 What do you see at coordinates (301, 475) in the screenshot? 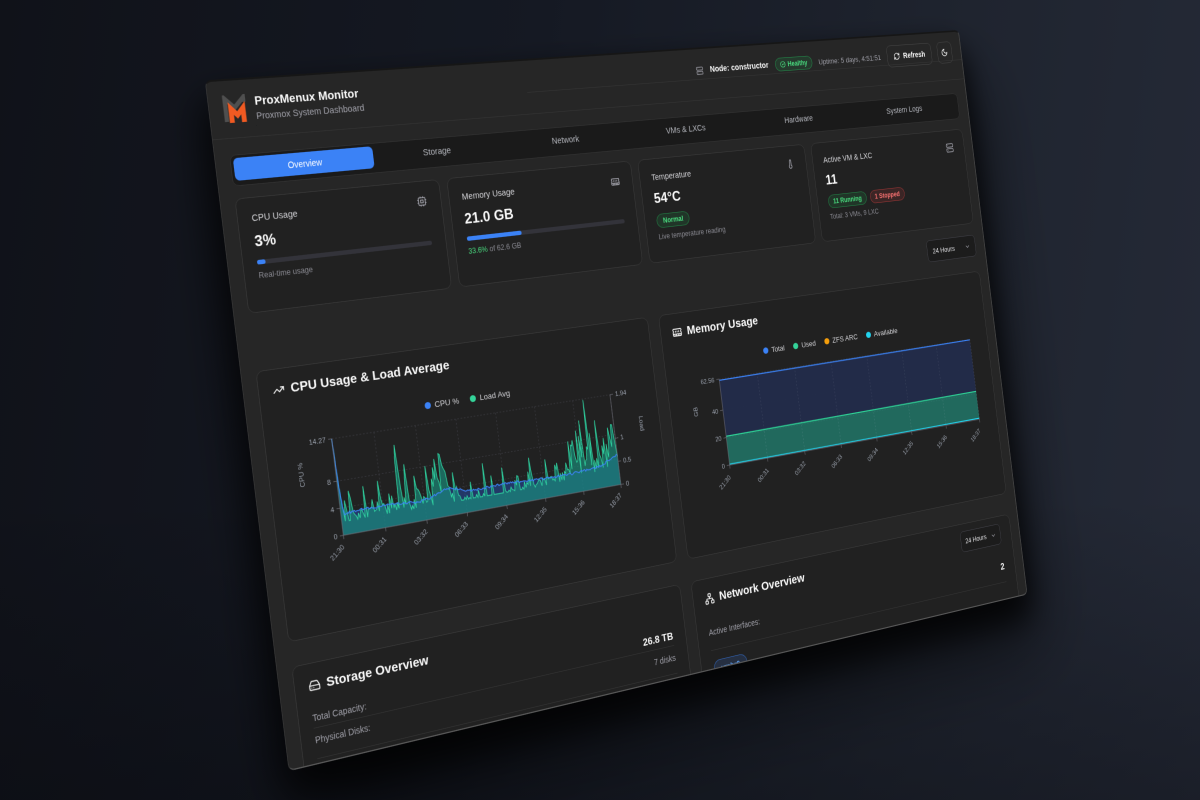
I see `svg-text: CPU %` at bounding box center [301, 475].